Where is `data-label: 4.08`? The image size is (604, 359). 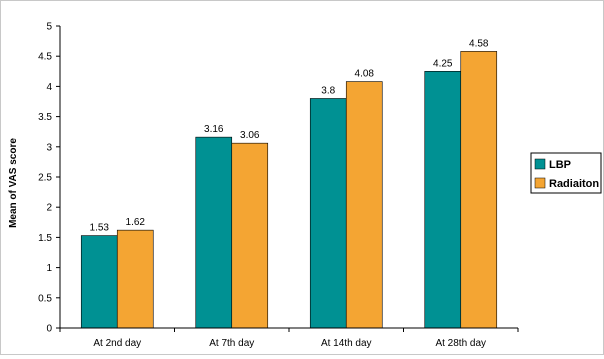
data-label: 4.08 is located at coordinates (365, 74).